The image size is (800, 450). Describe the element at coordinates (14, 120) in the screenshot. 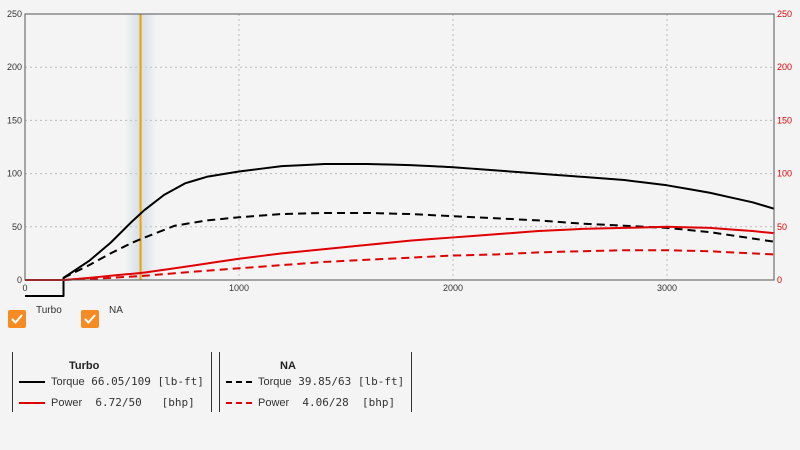

I see `y-left-tick-label: 150` at that location.